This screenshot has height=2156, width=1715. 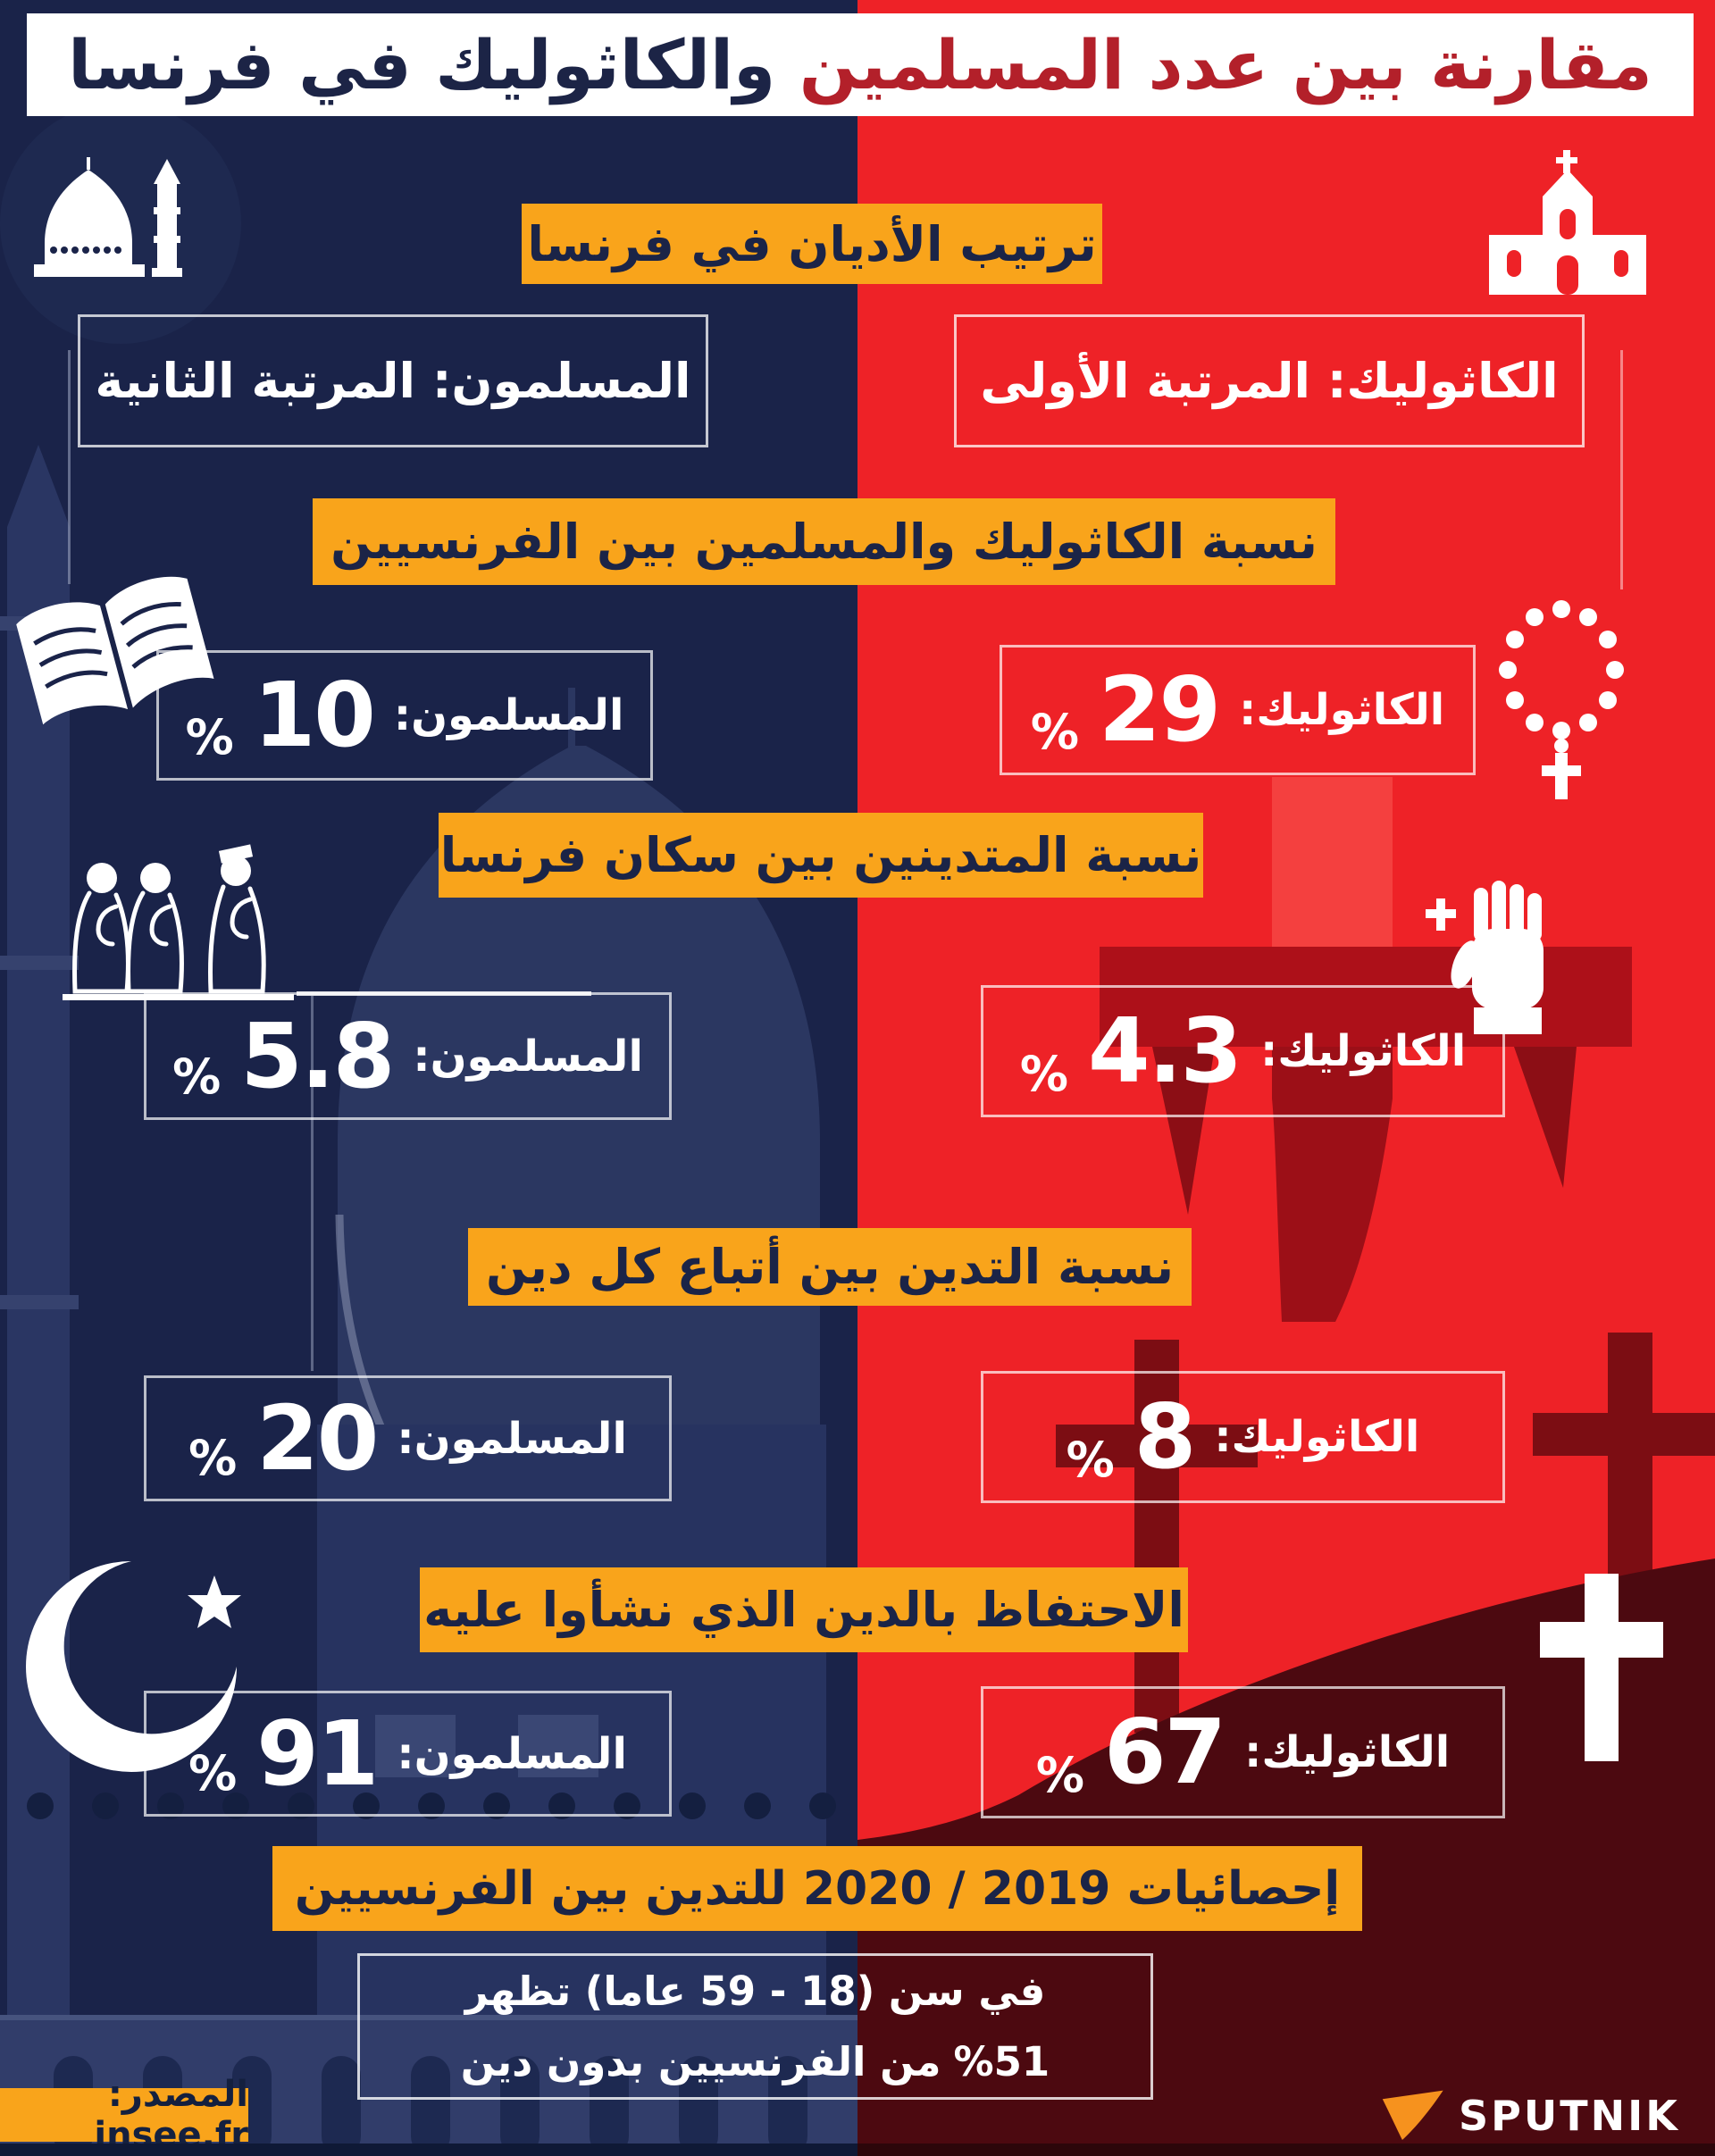 What do you see at coordinates (1243, 1752) in the screenshot?
I see `retention-catholics-stat: الكاثوليك: 67 %` at bounding box center [1243, 1752].